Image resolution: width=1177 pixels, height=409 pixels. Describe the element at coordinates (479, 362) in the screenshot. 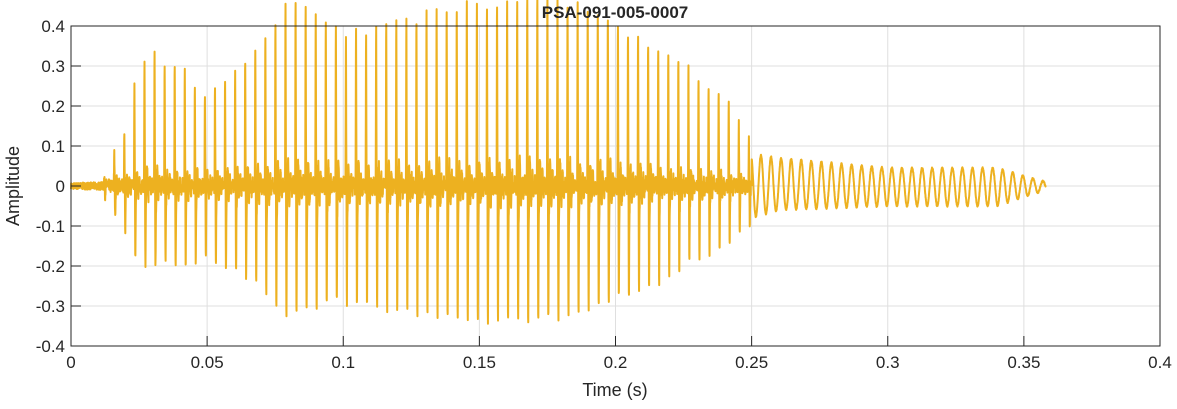

I see `x-tick-label: 0.15` at that location.